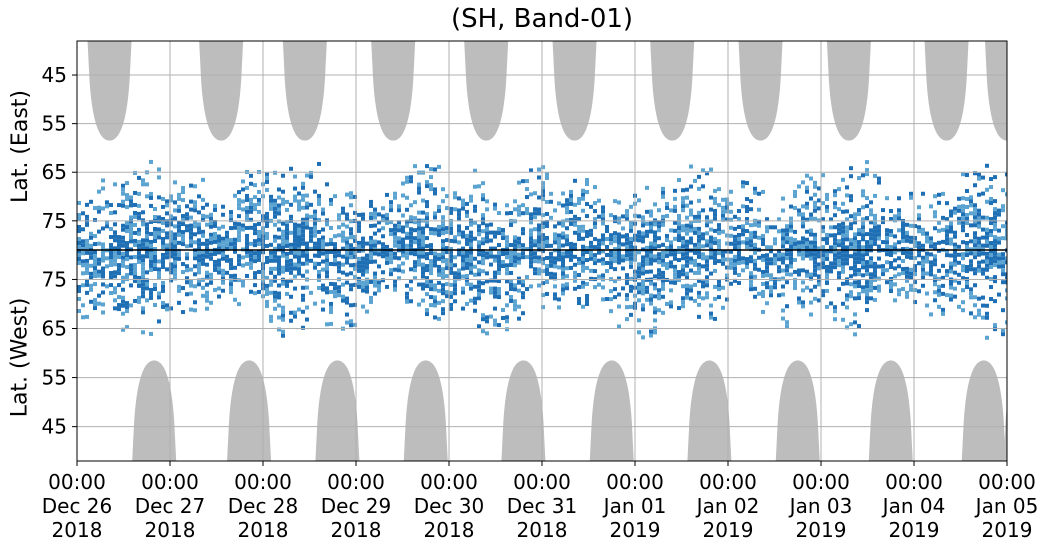 Image resolution: width=1051 pixels, height=556 pixels. Describe the element at coordinates (425, 410) in the screenshot. I see `no-data-band-west` at that location.